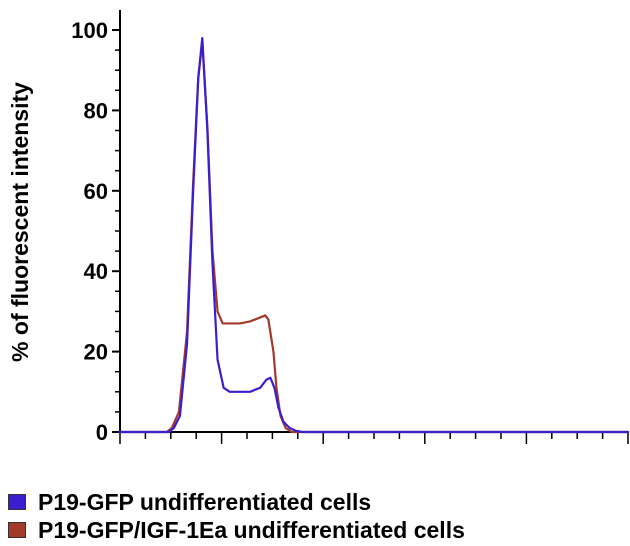  Describe the element at coordinates (205, 501) in the screenshot. I see `legend-label: P19-GFP undifferentiated cells` at that location.